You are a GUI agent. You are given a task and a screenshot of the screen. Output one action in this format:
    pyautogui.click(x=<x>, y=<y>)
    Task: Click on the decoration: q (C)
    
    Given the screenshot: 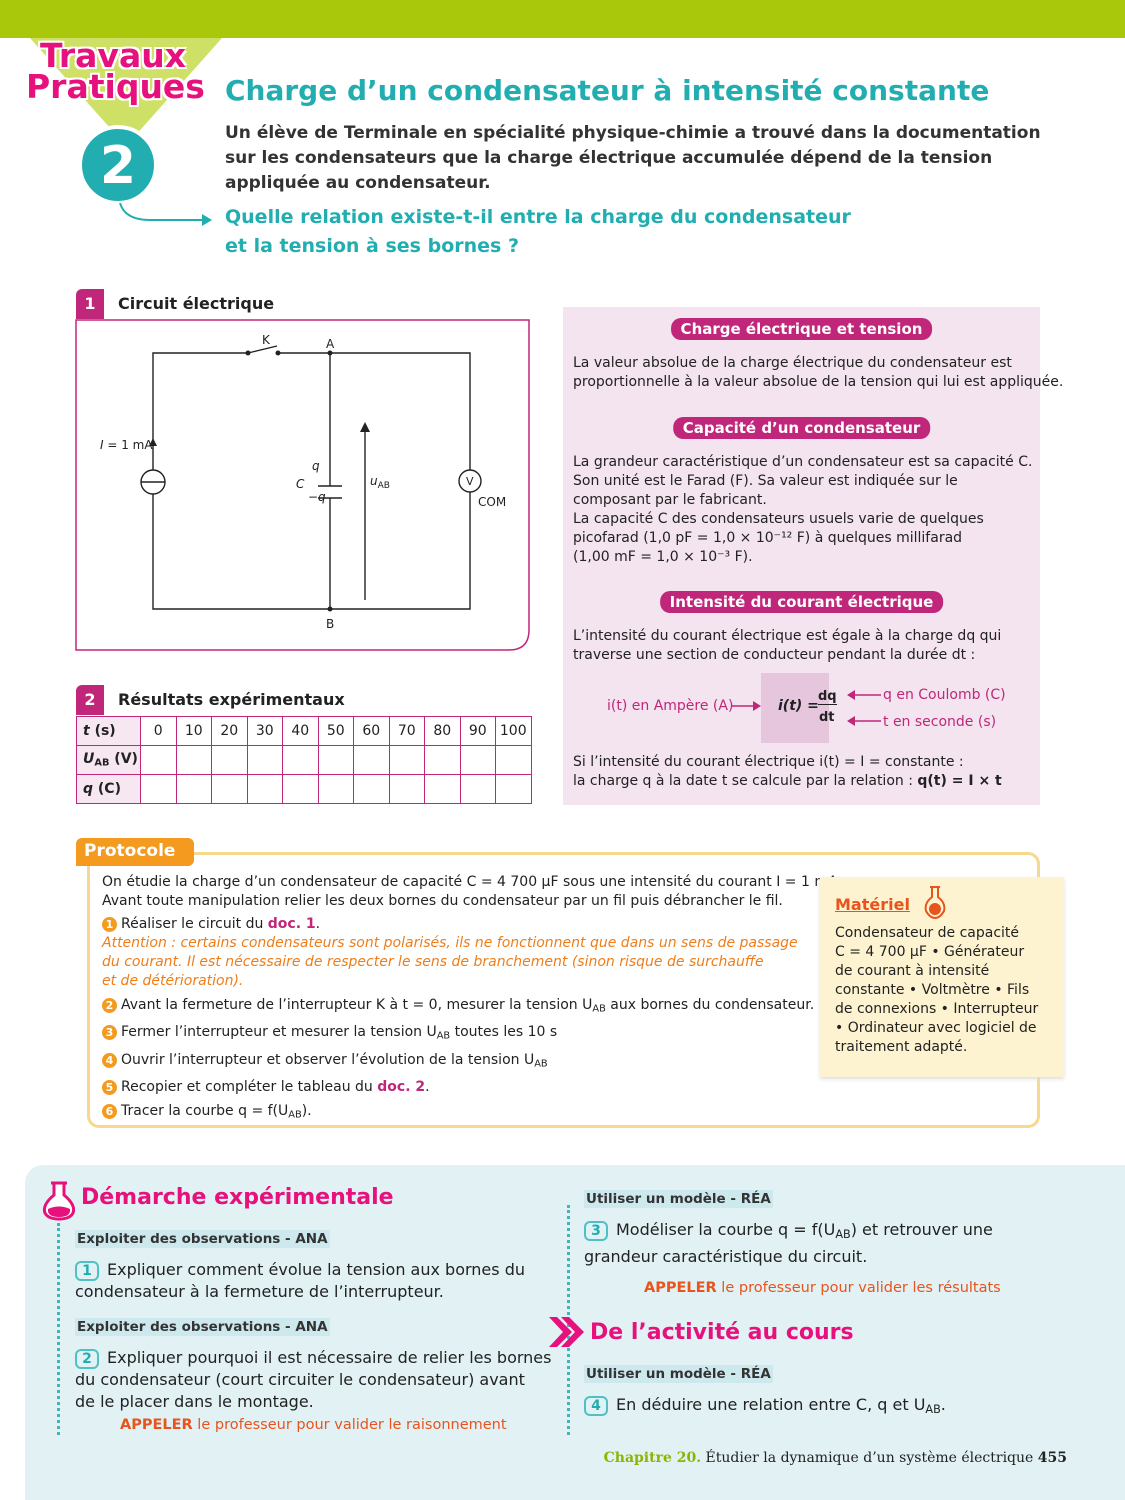 What is the action you would take?
    pyautogui.click(x=304, y=789)
    